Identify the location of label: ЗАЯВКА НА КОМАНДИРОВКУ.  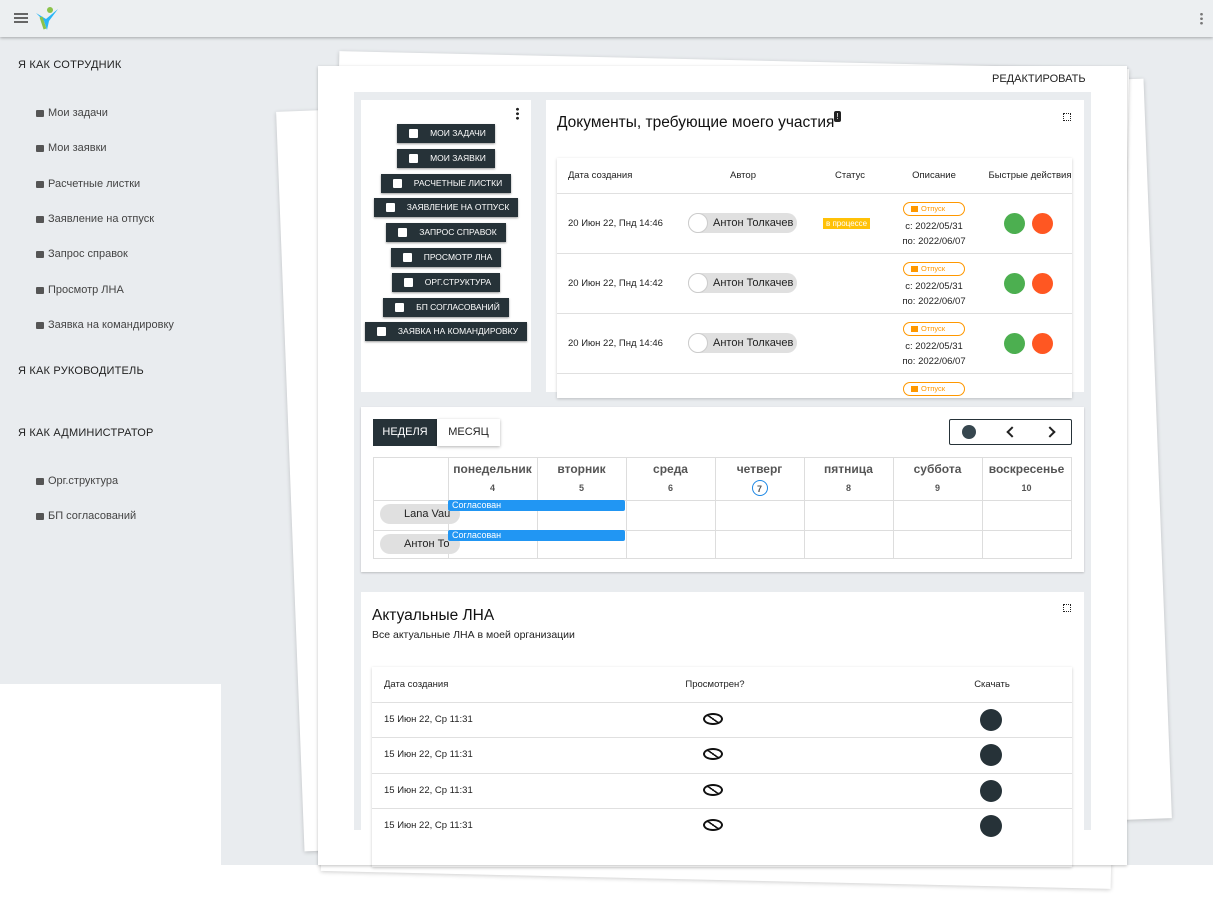
(458, 331).